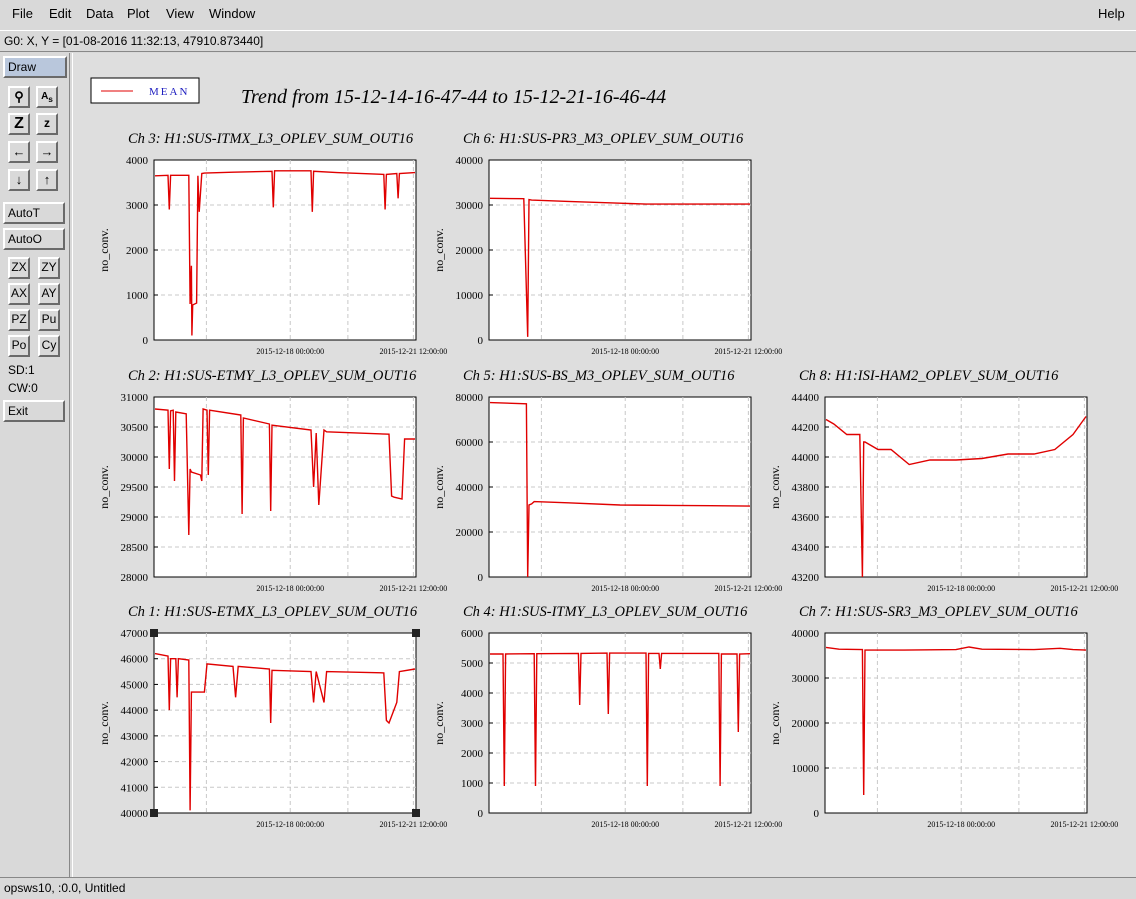 The image size is (1136, 899). What do you see at coordinates (806, 398) in the screenshot?
I see `y-tick-label: 44400` at bounding box center [806, 398].